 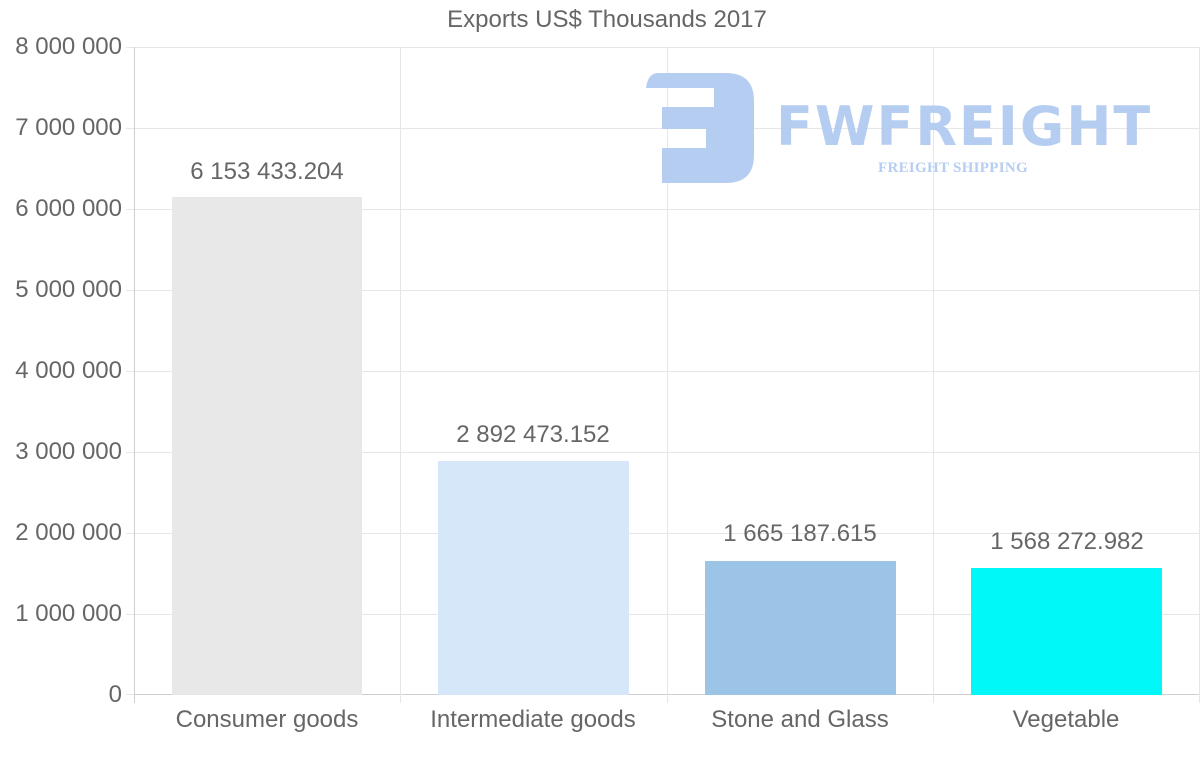 What do you see at coordinates (700, 128) in the screenshot?
I see `fwfreight-logo-icon` at bounding box center [700, 128].